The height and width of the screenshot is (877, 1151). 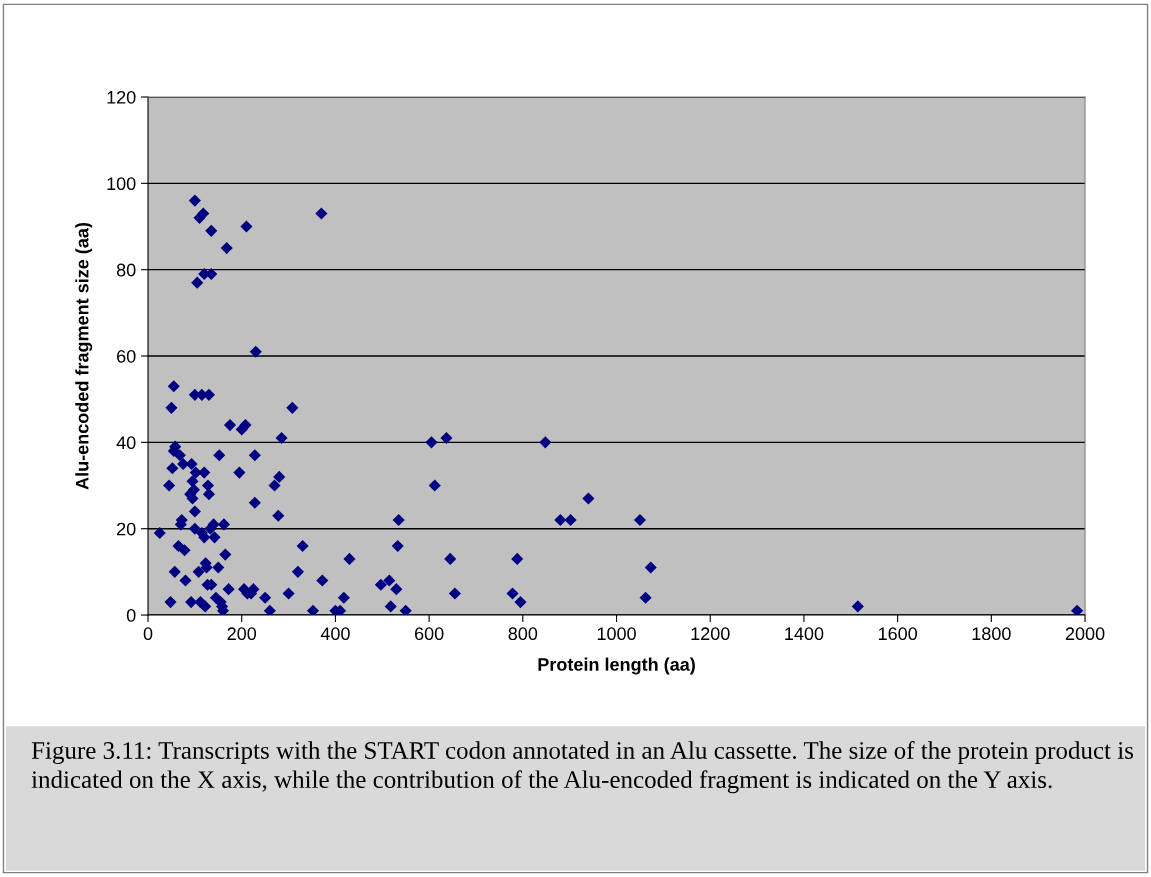 What do you see at coordinates (429, 634) in the screenshot?
I see `x-tick-label: 600` at bounding box center [429, 634].